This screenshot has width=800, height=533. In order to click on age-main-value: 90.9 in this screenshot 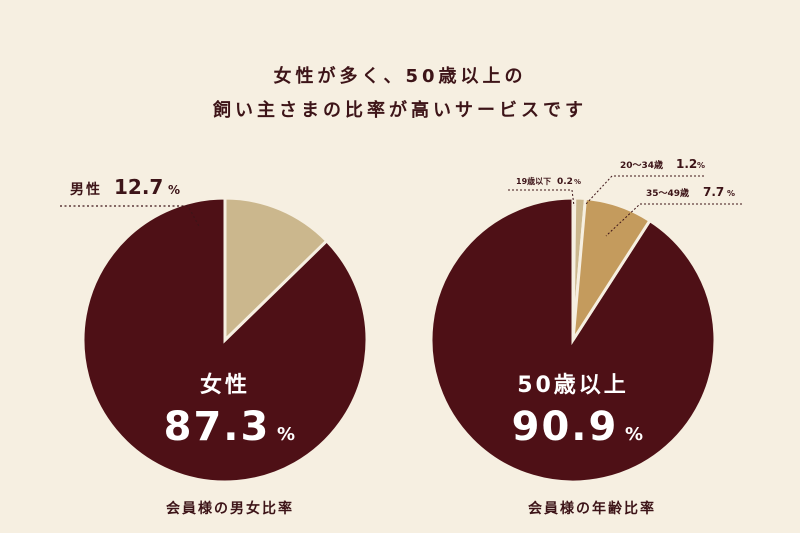, I will do `click(565, 427)`.